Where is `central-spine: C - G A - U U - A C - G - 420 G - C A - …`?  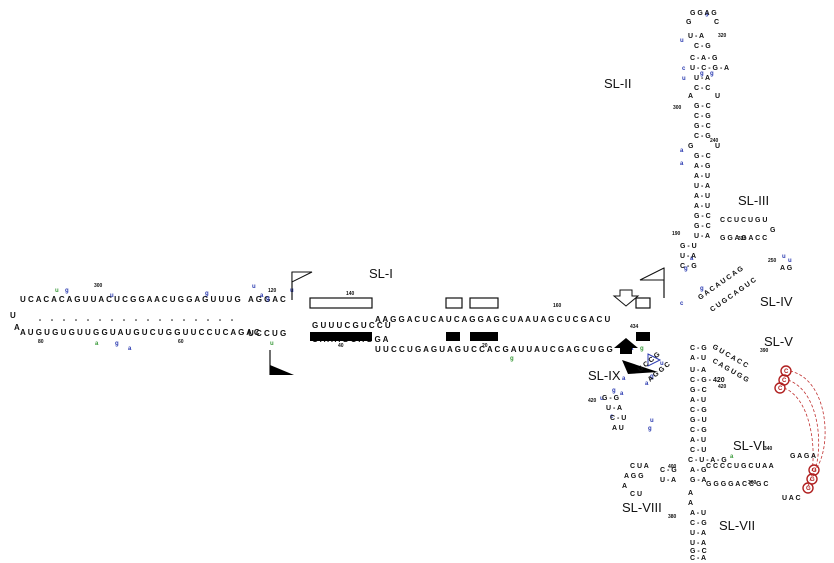 central-spine: C - G A - U U - A C - G - 420 G - C A - … is located at coordinates (707, 414).